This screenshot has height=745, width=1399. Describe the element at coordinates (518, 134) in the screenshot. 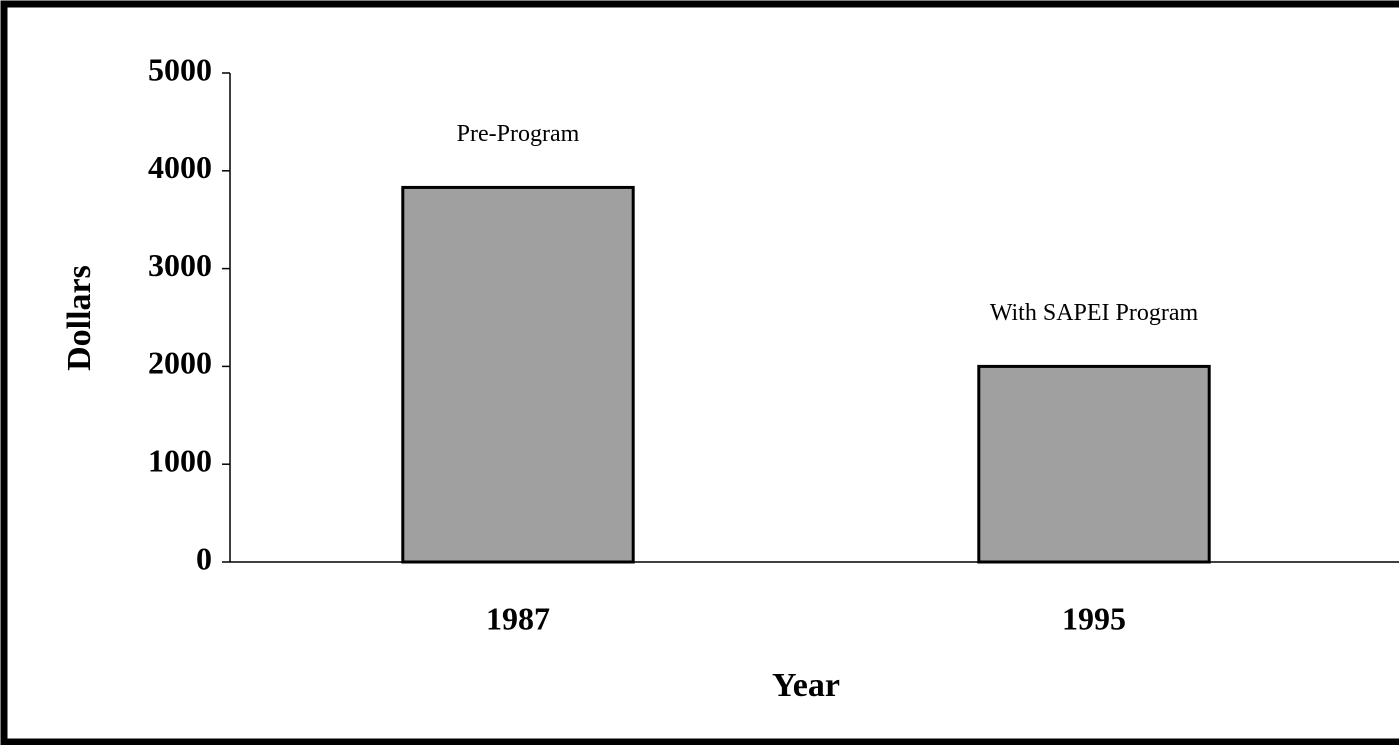

I see `annotation: Pre-Program` at that location.